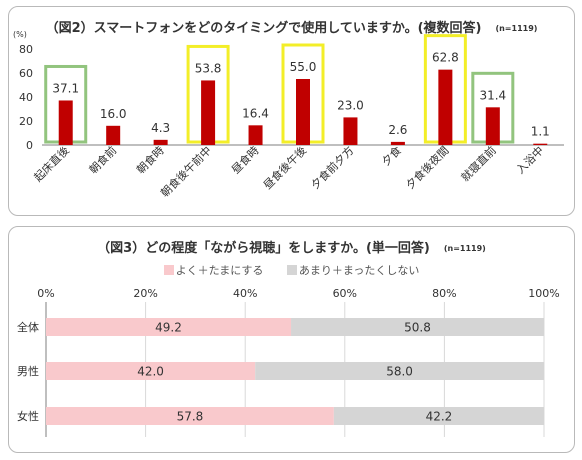  I want to click on y-tick-label: 80, so click(26, 49).